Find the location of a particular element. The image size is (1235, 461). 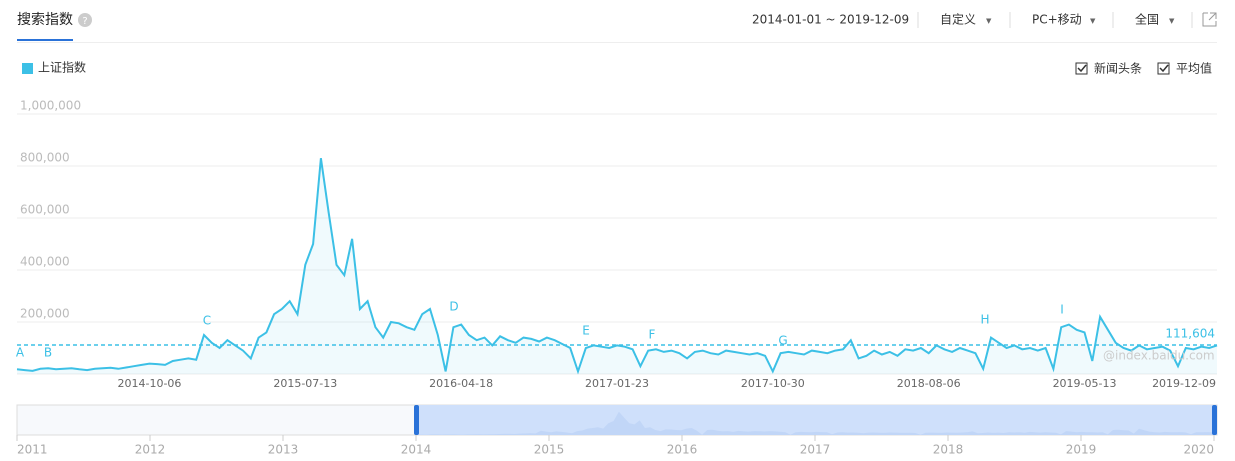

annotation: F is located at coordinates (652, 335).